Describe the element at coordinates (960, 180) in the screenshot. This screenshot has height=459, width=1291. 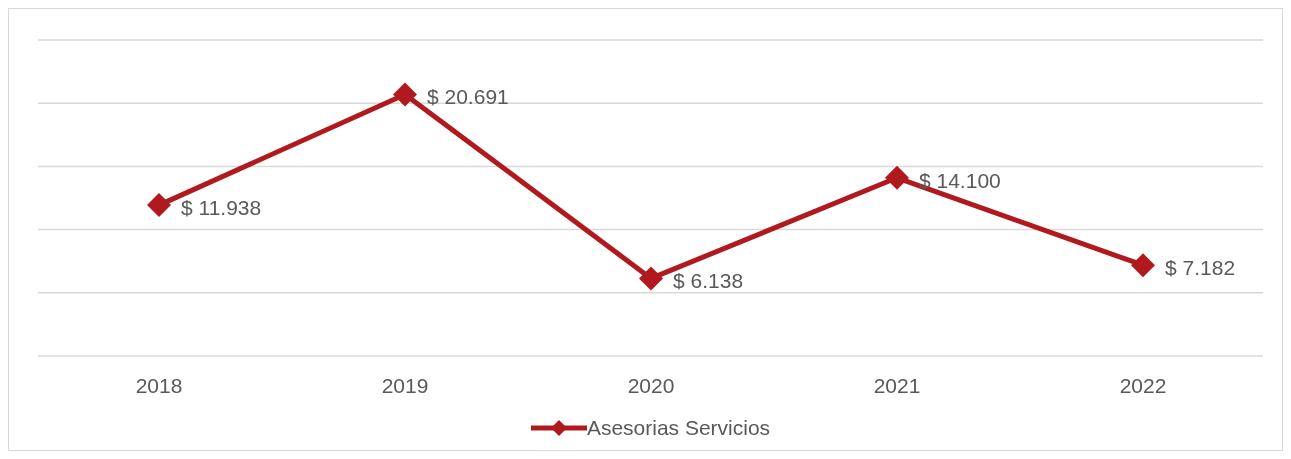
I see `data-label: $ 14.100` at that location.